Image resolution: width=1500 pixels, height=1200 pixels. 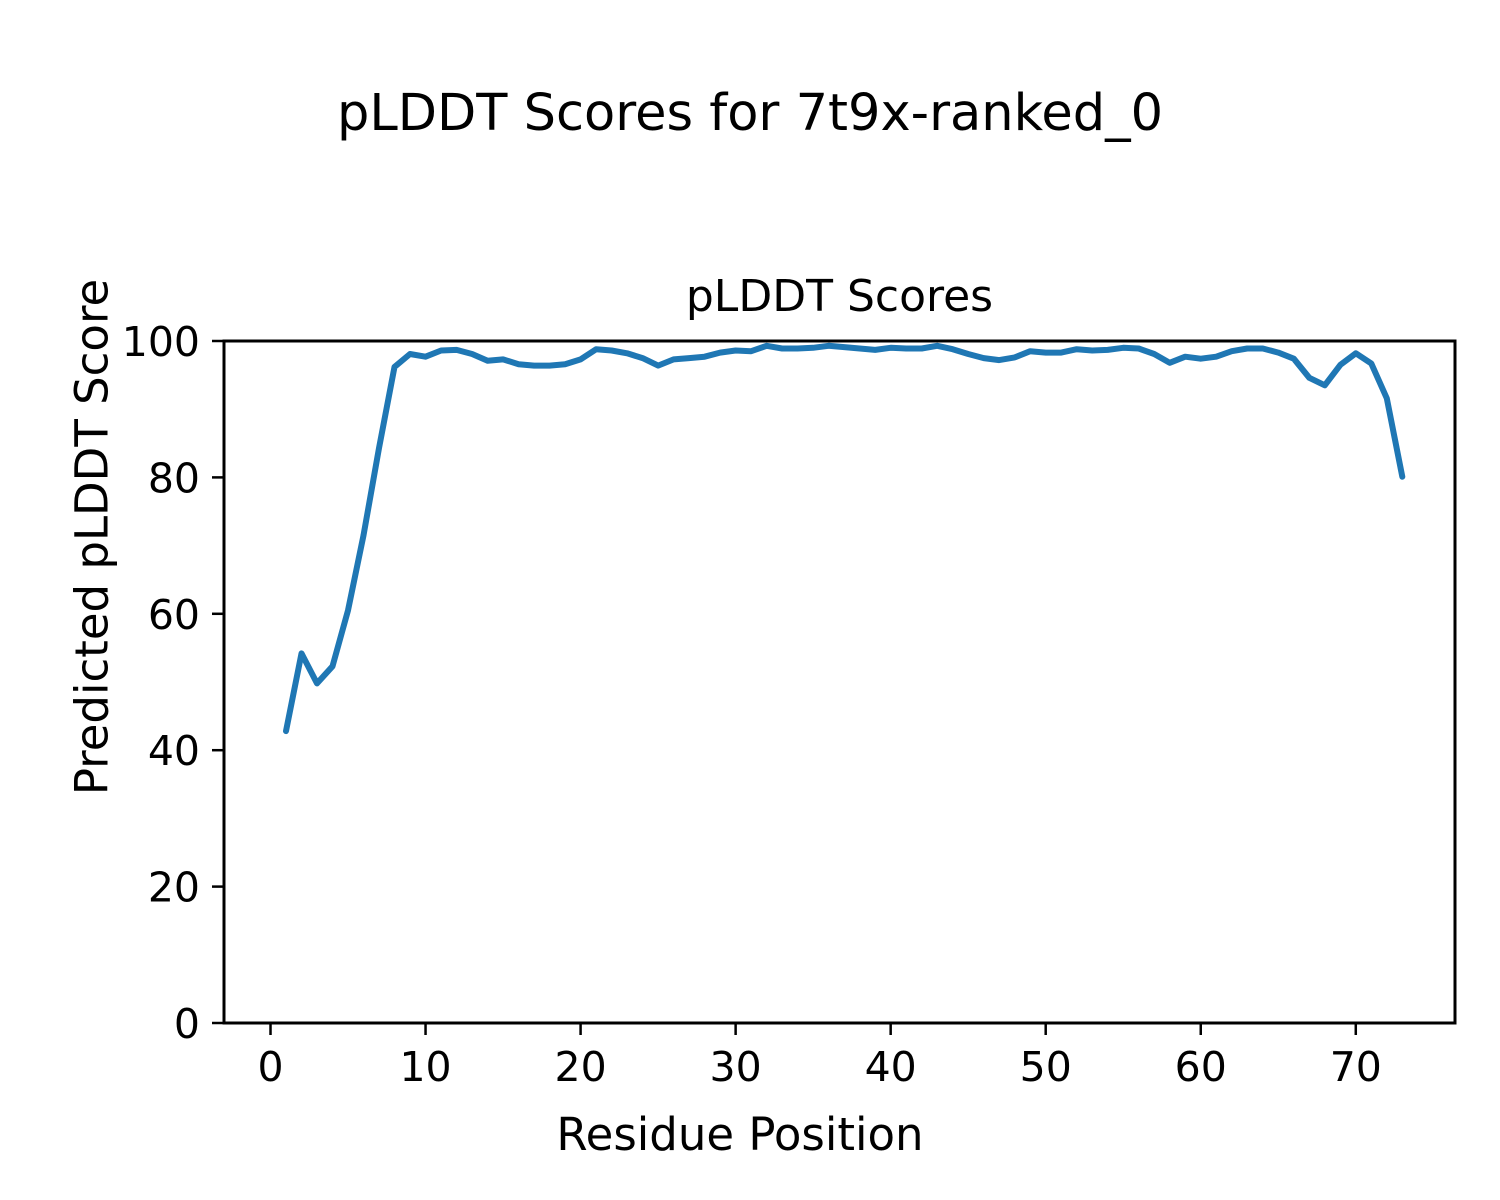 I want to click on y-tick-label: 40, so click(x=174, y=751).